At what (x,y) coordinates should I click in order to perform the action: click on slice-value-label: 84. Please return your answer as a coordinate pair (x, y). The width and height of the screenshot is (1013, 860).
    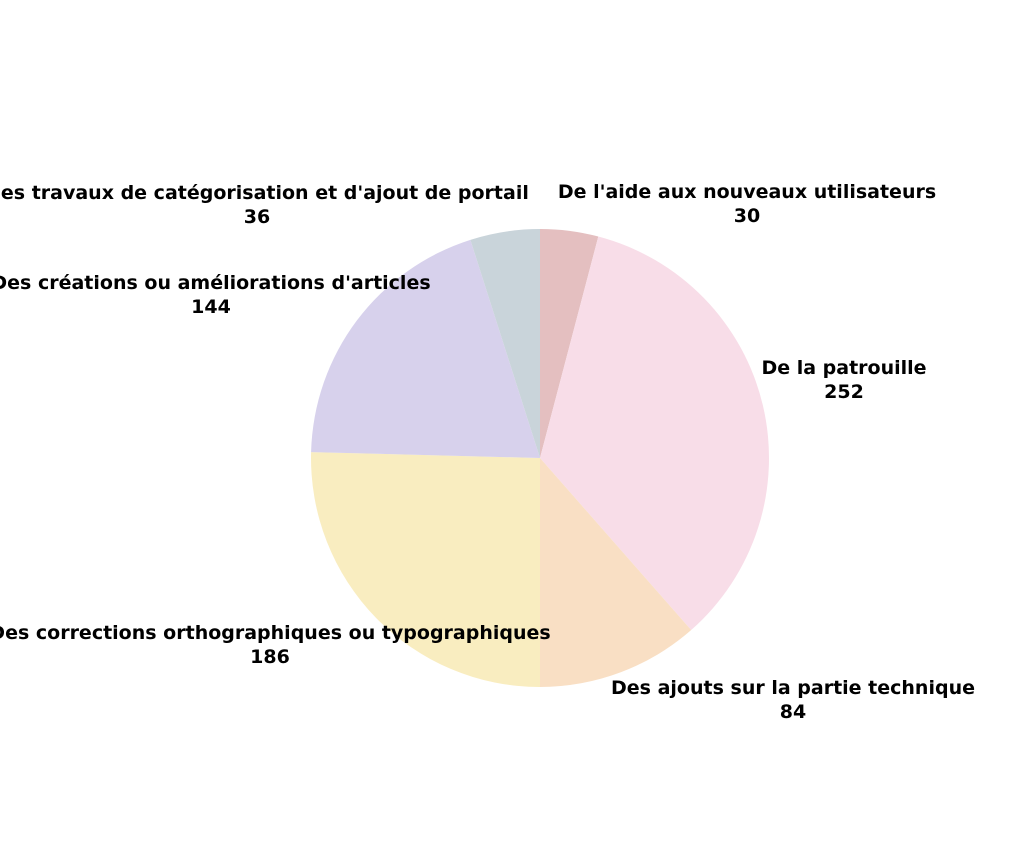
    Looking at the image, I should click on (793, 712).